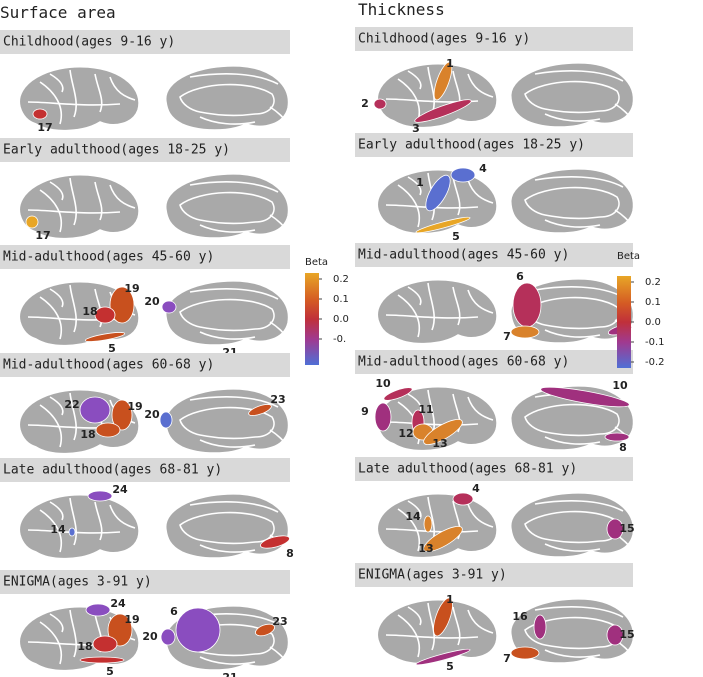 Image resolution: width=703 pixels, height=677 pixels. What do you see at coordinates (108, 365) in the screenshot?
I see `row-header: Mid-adulthood(ages 60-68 y)` at bounding box center [108, 365].